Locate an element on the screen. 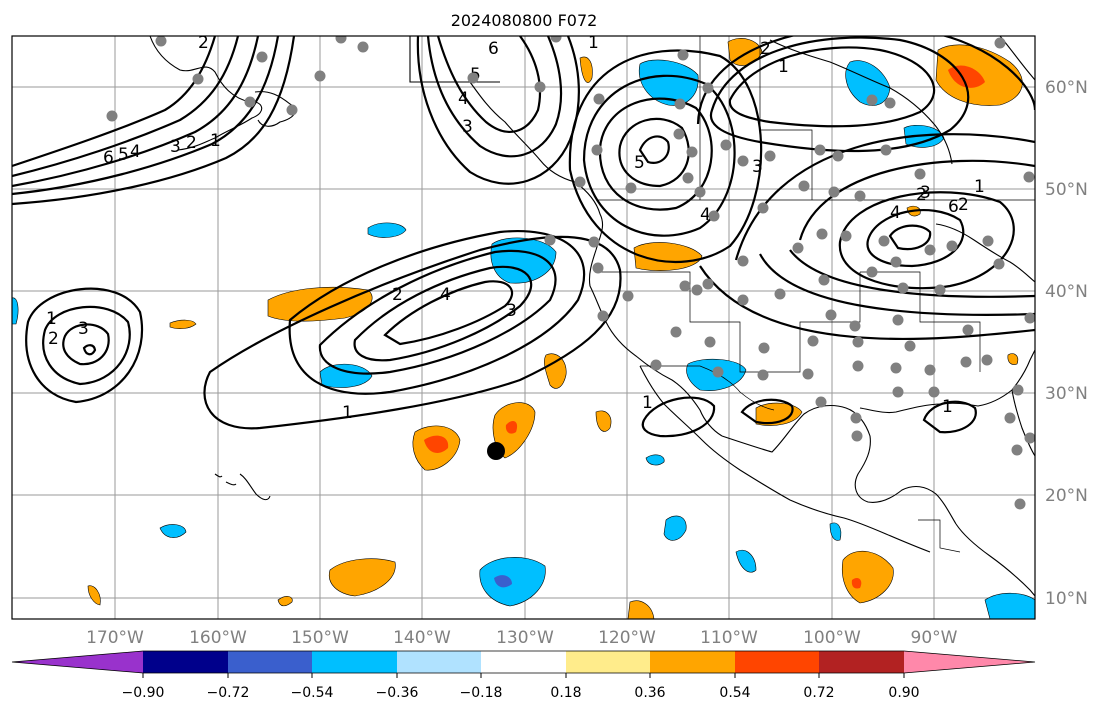 This screenshot has width=1105, height=712. lon-tick-label: 130°W is located at coordinates (525, 638).